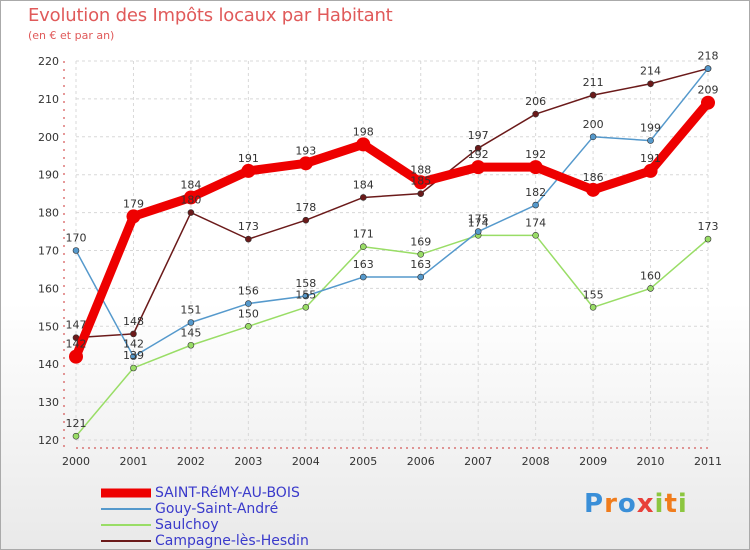 This screenshot has width=750, height=550. Describe the element at coordinates (627, 504) in the screenshot. I see `logo-letter: o` at that location.